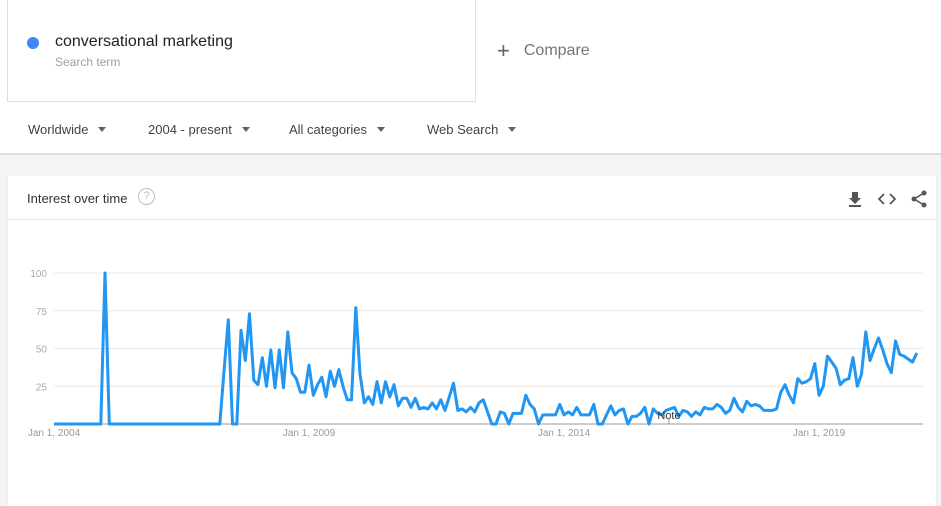 This screenshot has width=941, height=506. Describe the element at coordinates (42, 312) in the screenshot. I see `y-tick-label: 75` at that location.